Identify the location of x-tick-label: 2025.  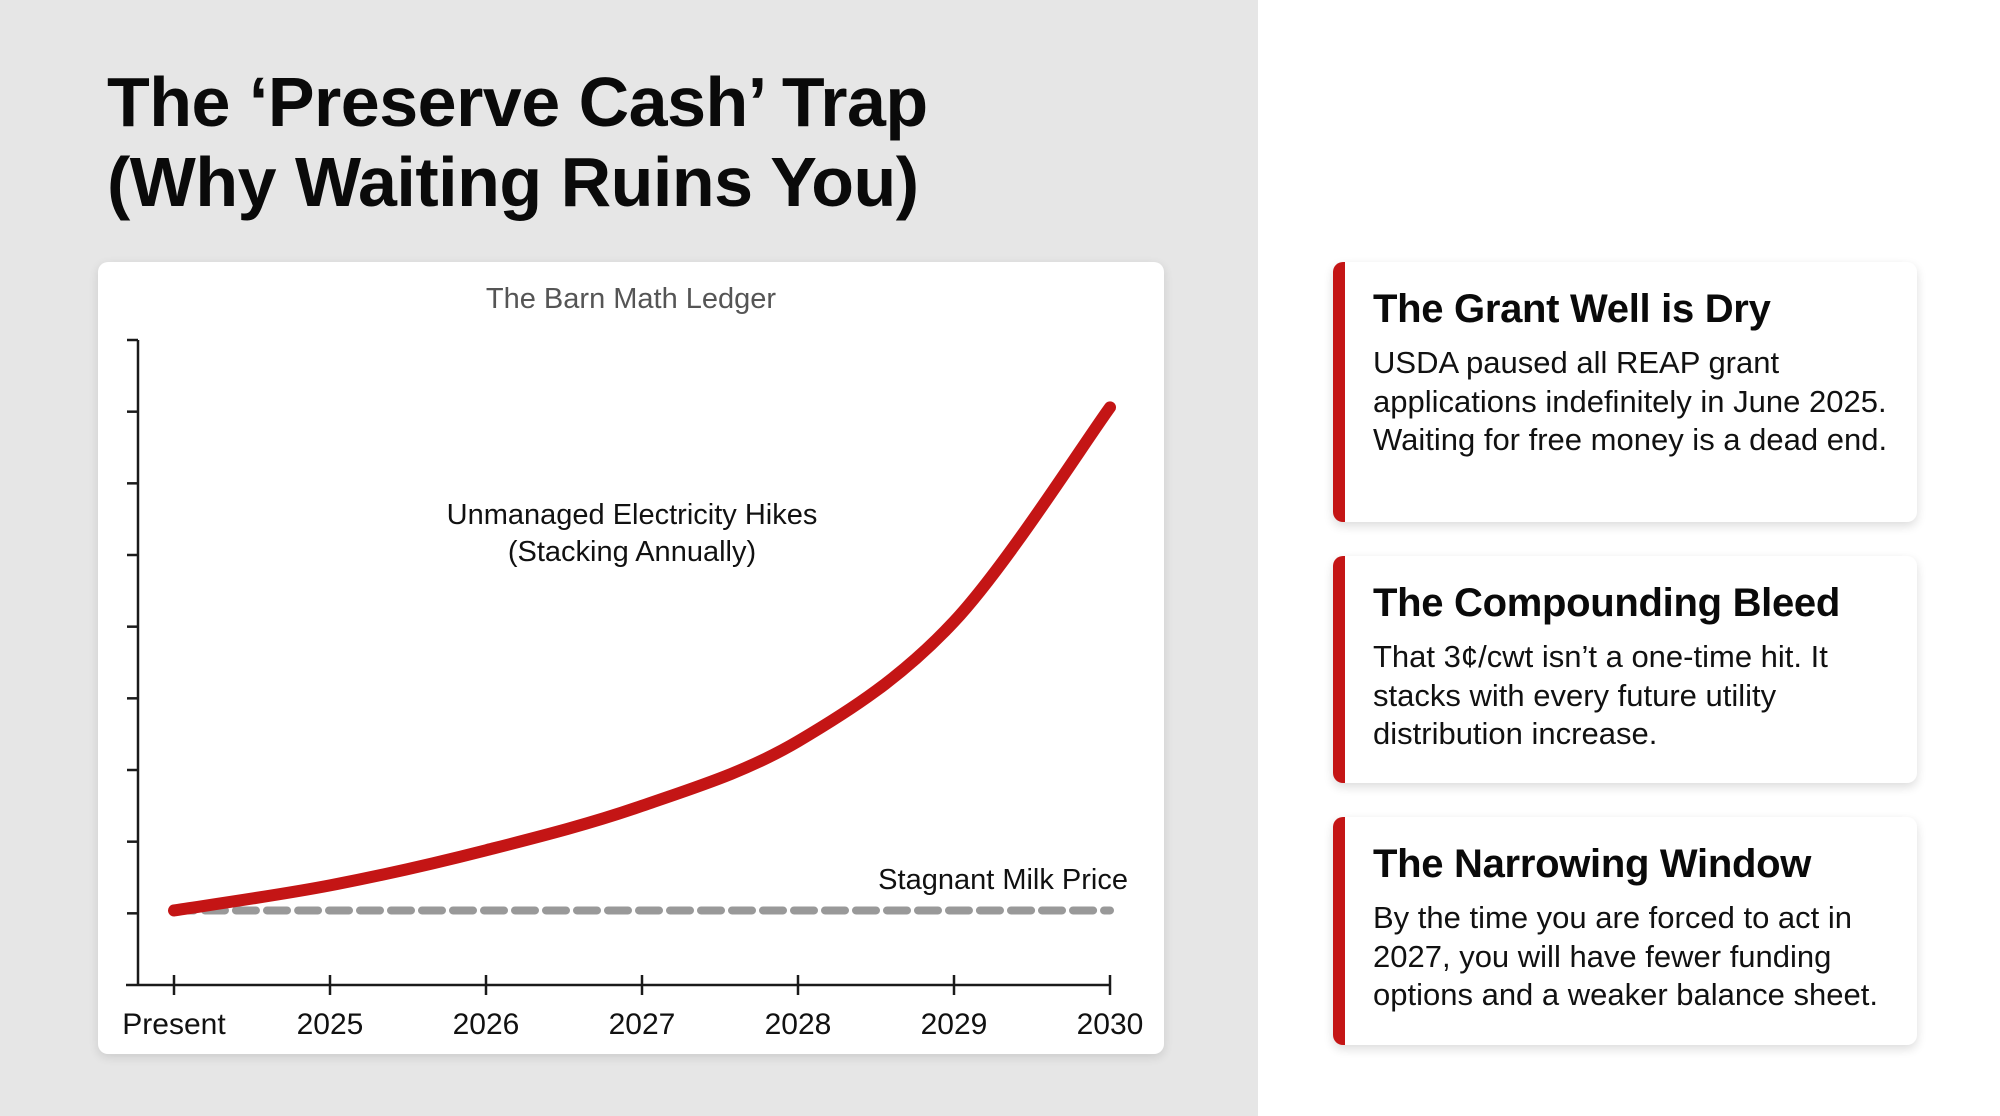
(330, 1024).